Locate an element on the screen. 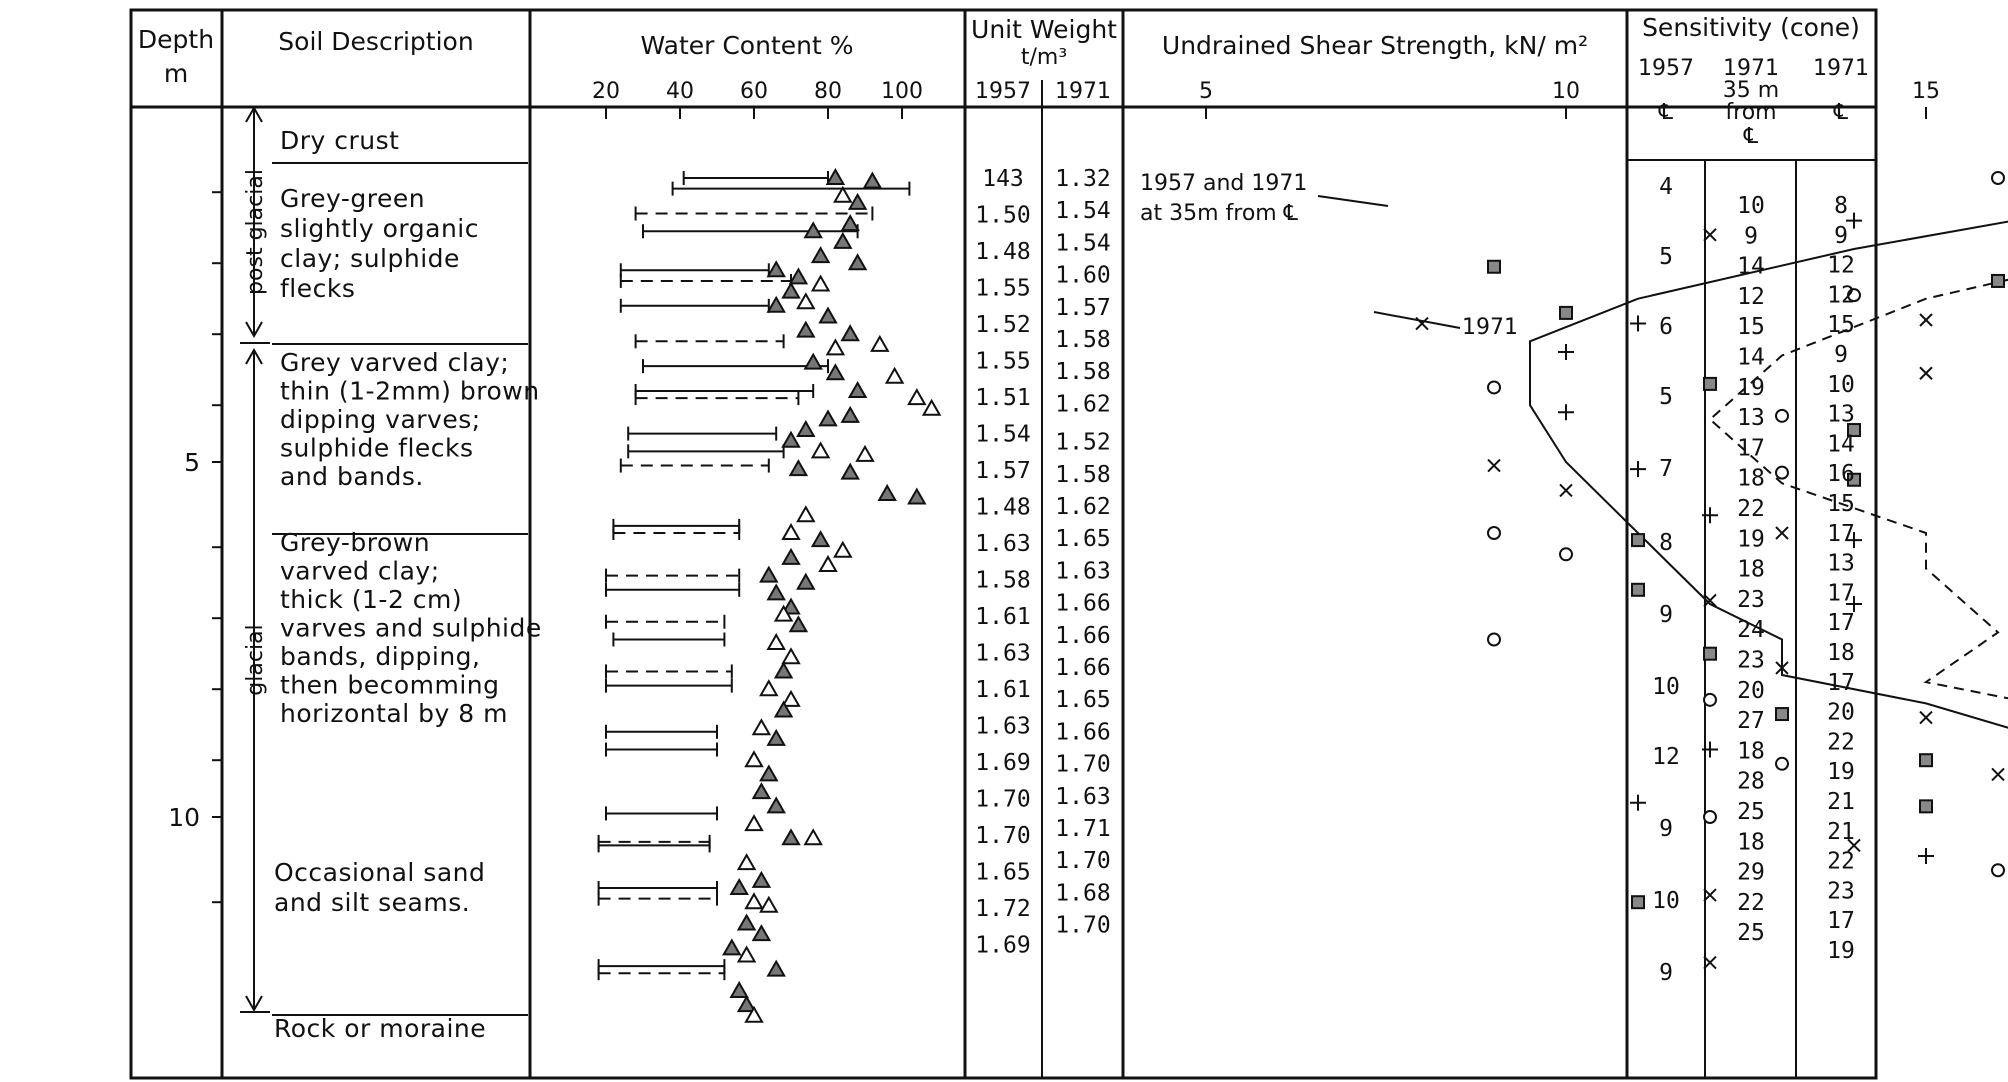 The image size is (2008, 1082). unit-weight-1971-value: 1.32 is located at coordinates (1082, 179).